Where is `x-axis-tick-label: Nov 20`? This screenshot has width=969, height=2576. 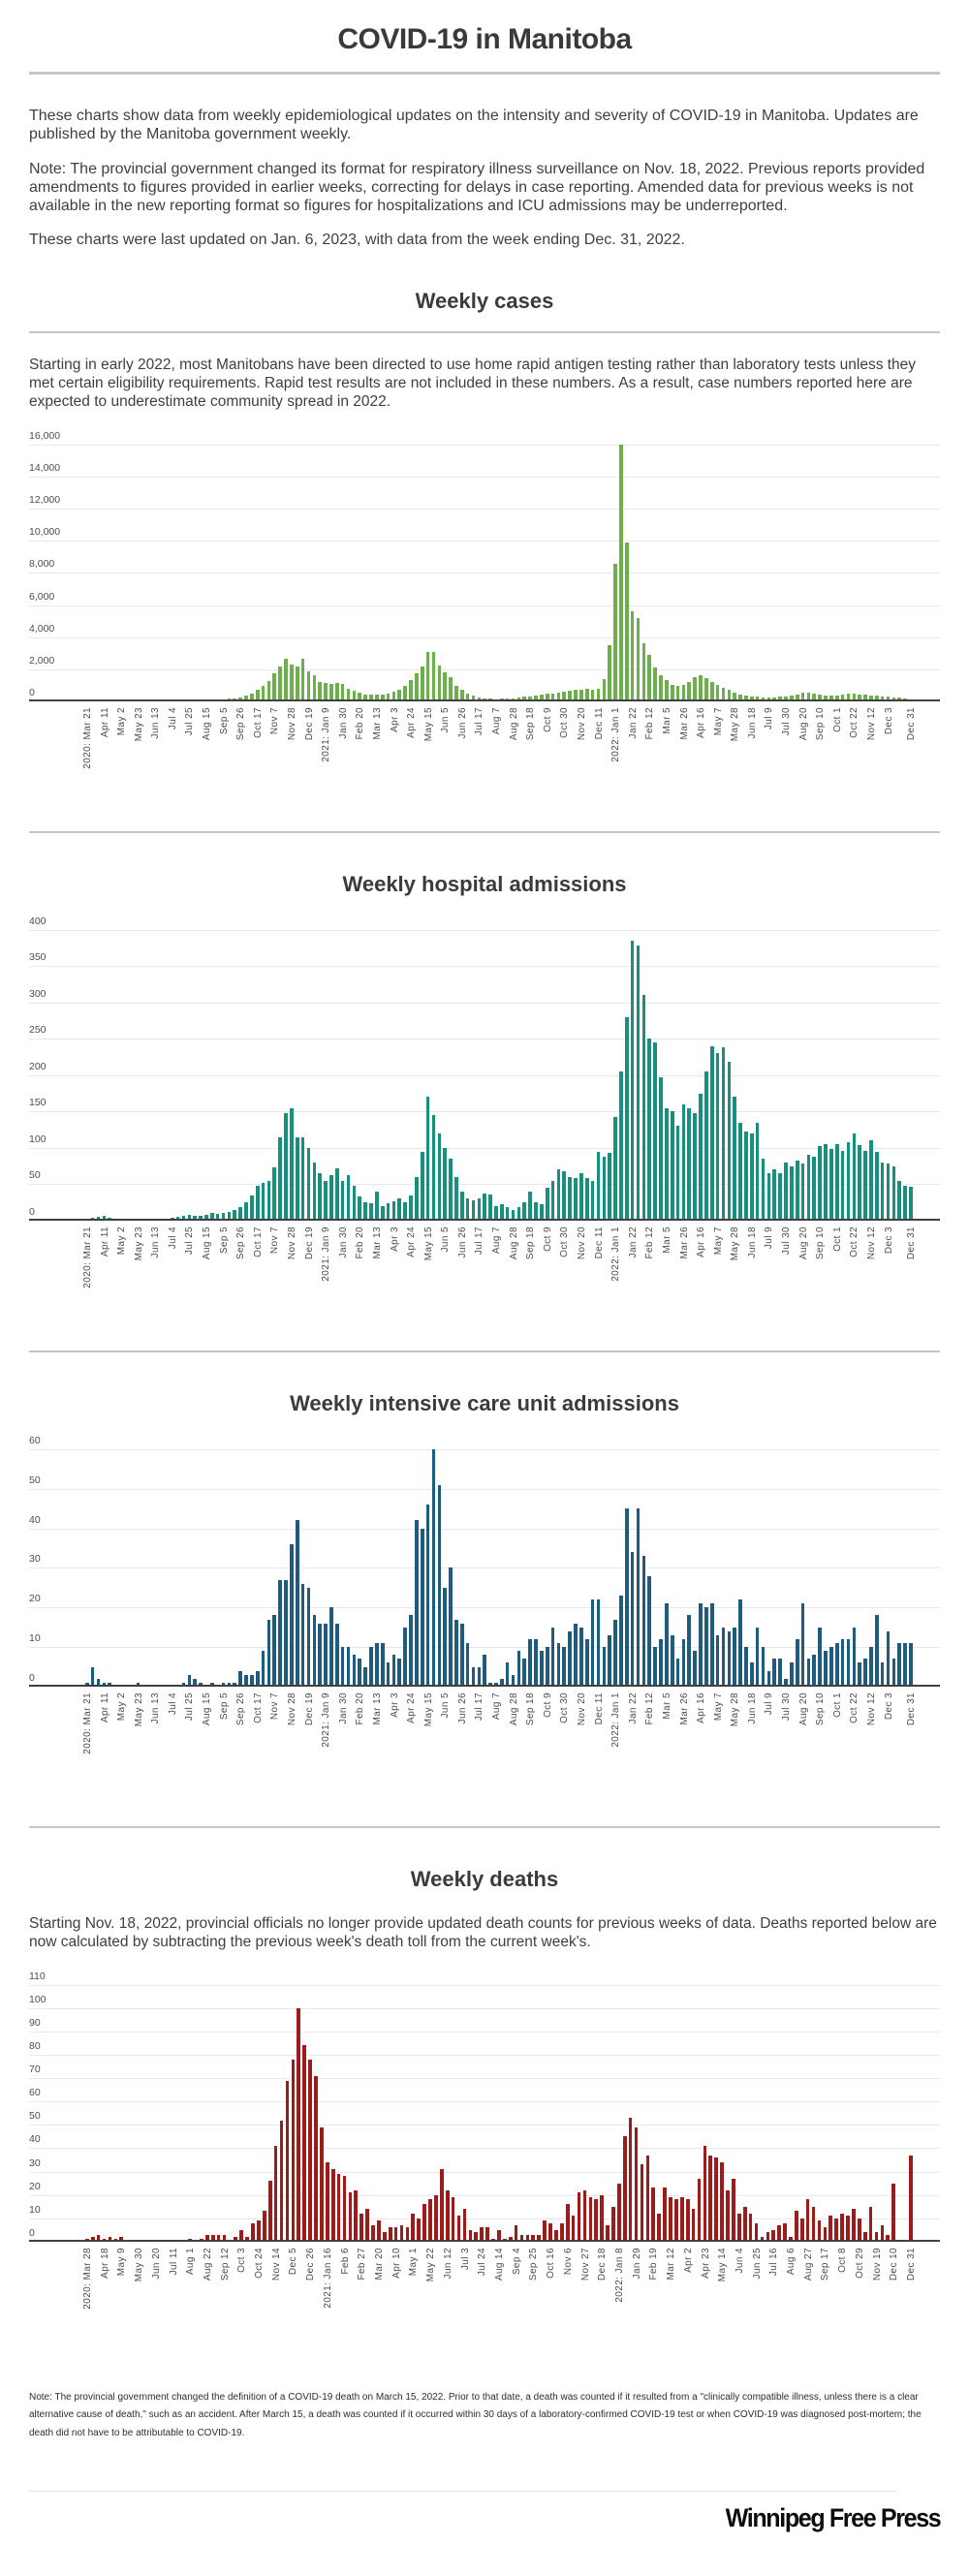 x-axis-tick-label: Nov 20 is located at coordinates (582, 1243).